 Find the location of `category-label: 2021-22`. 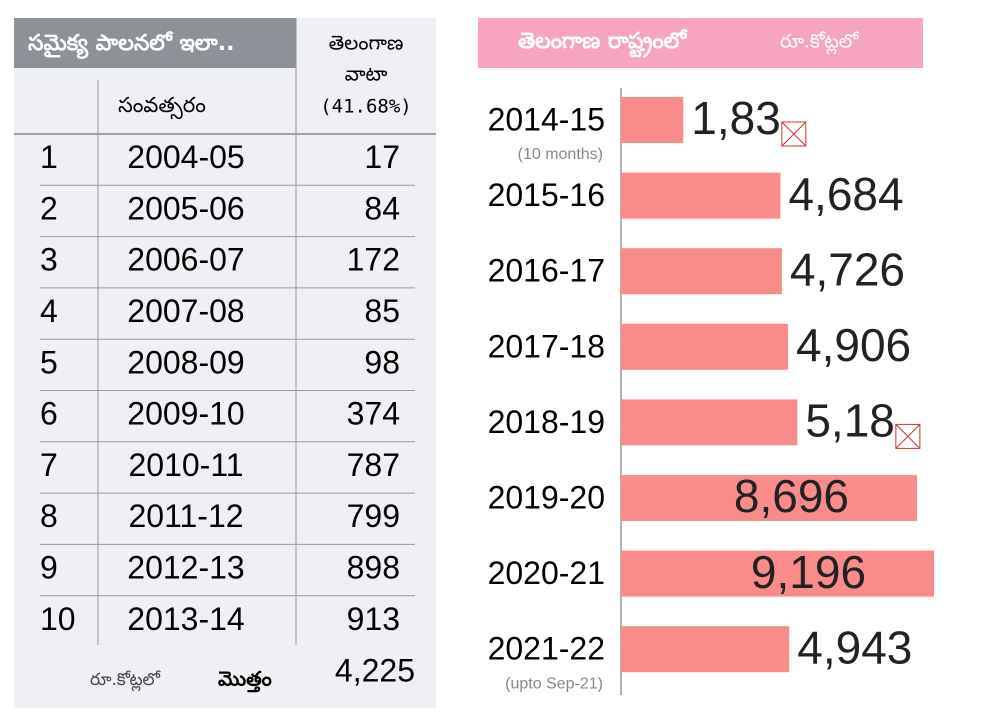

category-label: 2021-22 is located at coordinates (546, 649).